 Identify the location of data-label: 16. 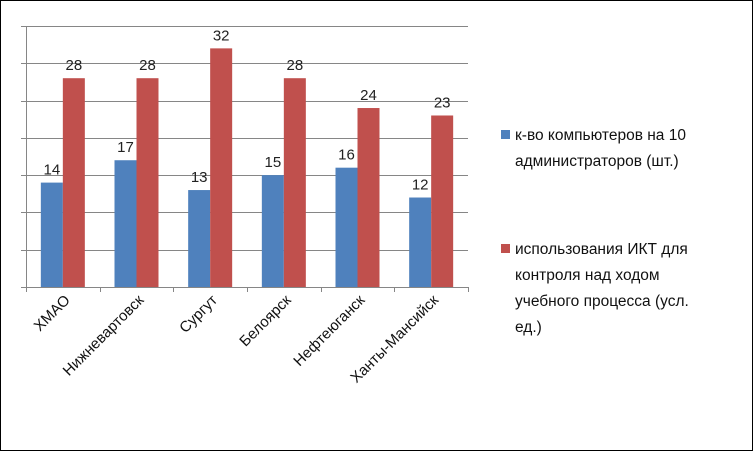
(346, 155).